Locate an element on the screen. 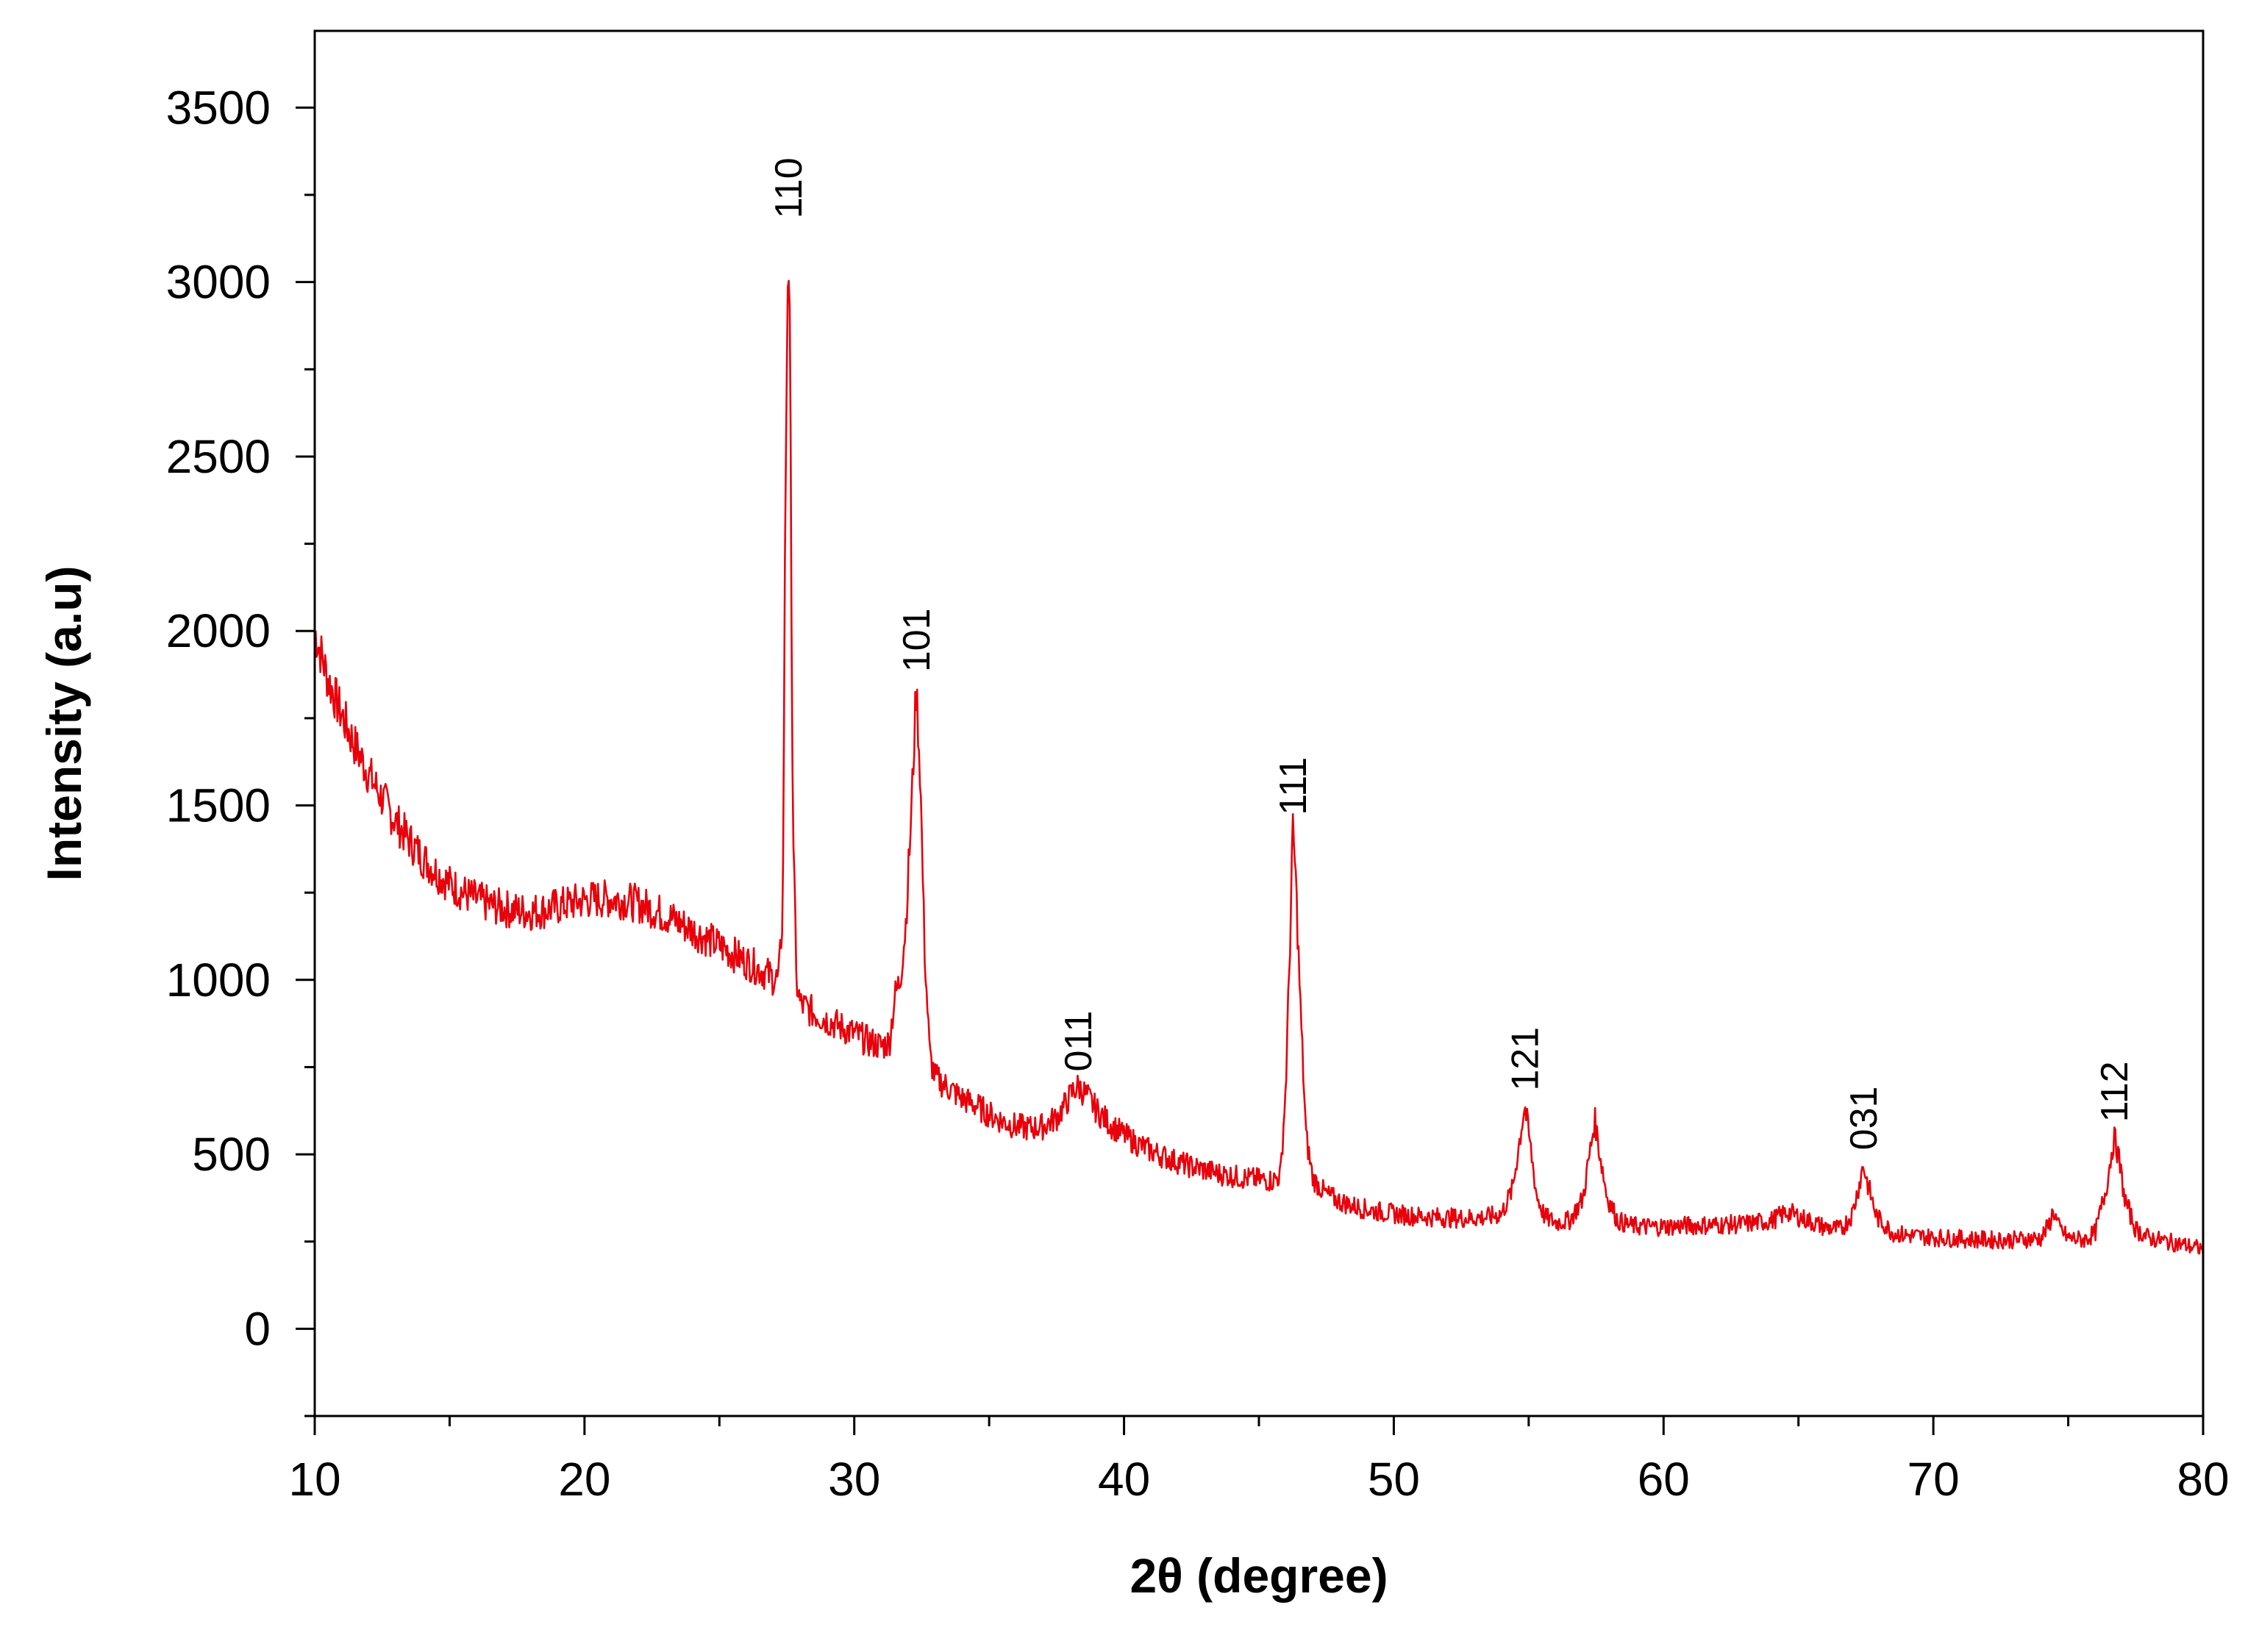 Image resolution: width=2259 pixels, height=1652 pixels. peak-label: 011 is located at coordinates (1078, 1041).